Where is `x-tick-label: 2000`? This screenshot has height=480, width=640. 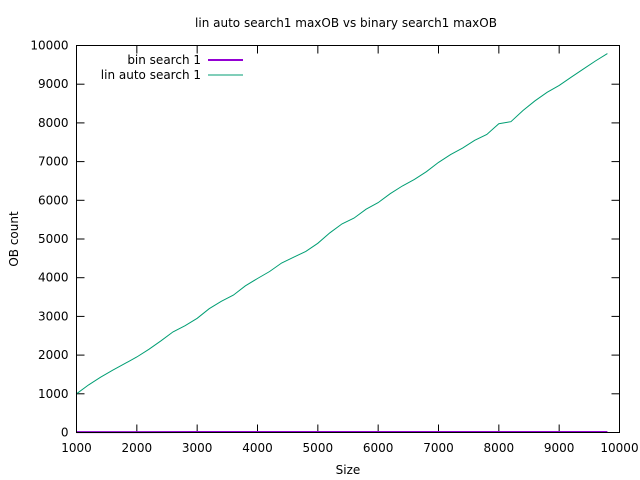
x-tick-label: 2000 is located at coordinates (137, 448).